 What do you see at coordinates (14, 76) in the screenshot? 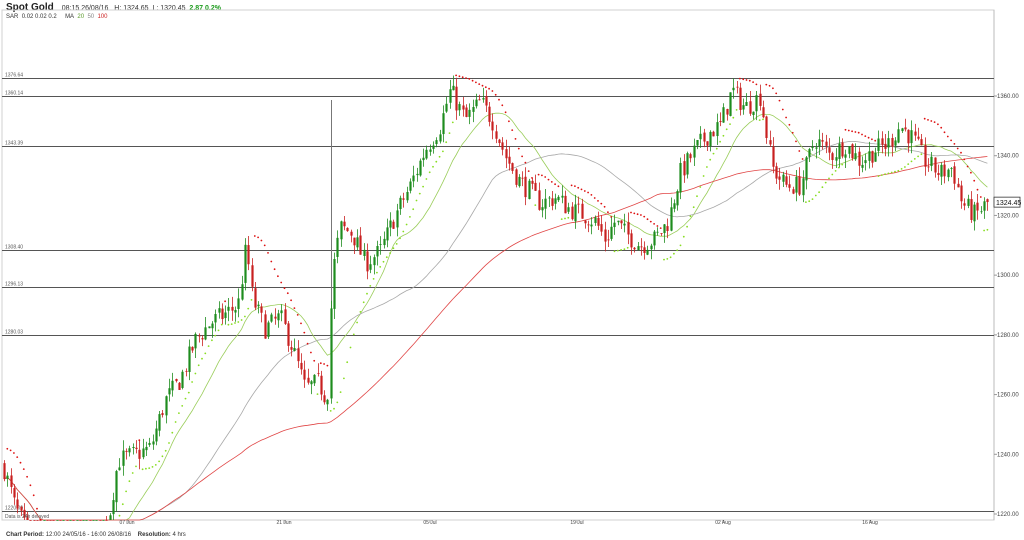
I see `level-label: 1376.64` at bounding box center [14, 76].